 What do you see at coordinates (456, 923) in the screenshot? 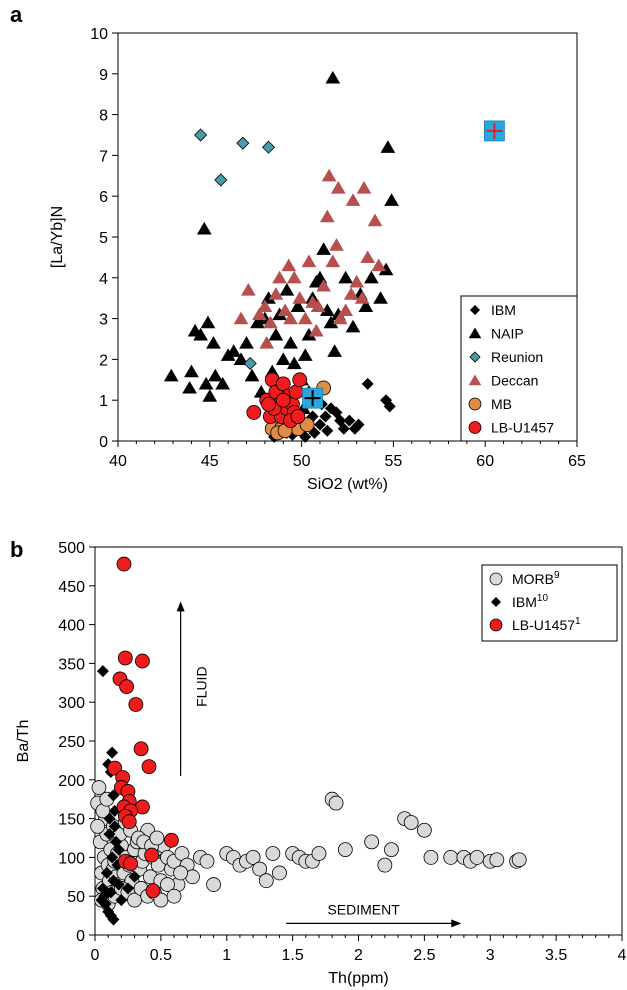
I see `sediment-arrow-head` at bounding box center [456, 923].